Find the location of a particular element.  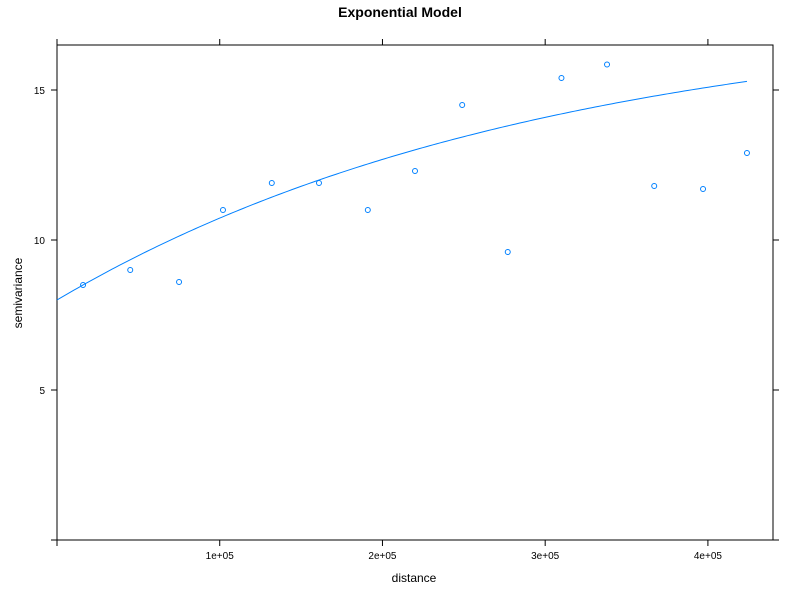

x-axis-label: distance is located at coordinates (414, 578).